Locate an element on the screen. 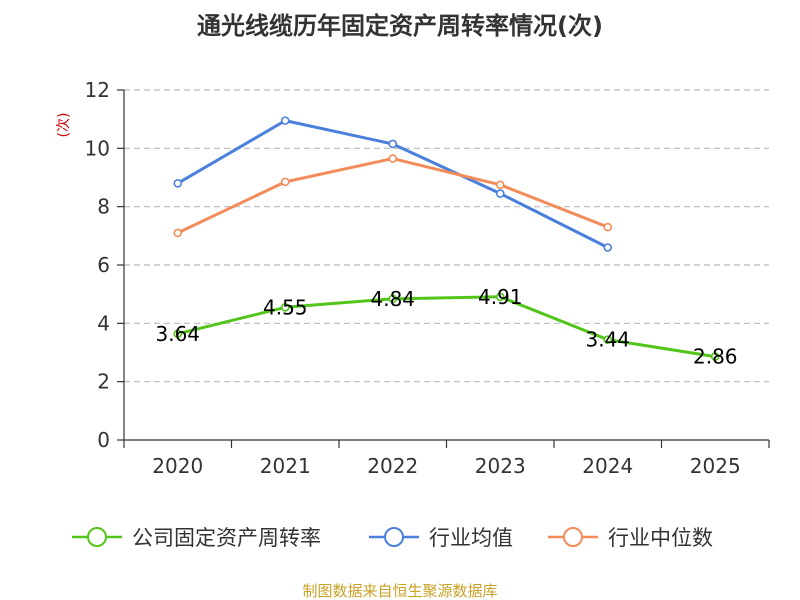 Image resolution: width=800 pixels, height=600 pixels. legend-item: 行业中位数 is located at coordinates (630, 538).